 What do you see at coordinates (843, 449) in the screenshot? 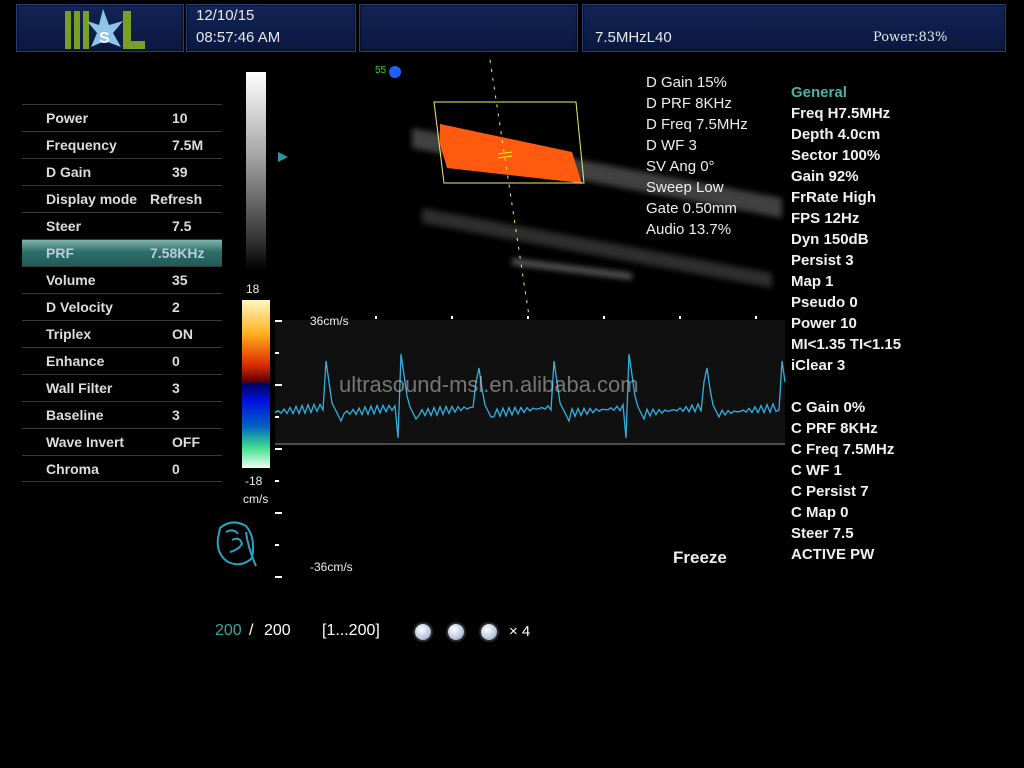
I see `param-line: C Freq 7.5MHz` at bounding box center [843, 449].